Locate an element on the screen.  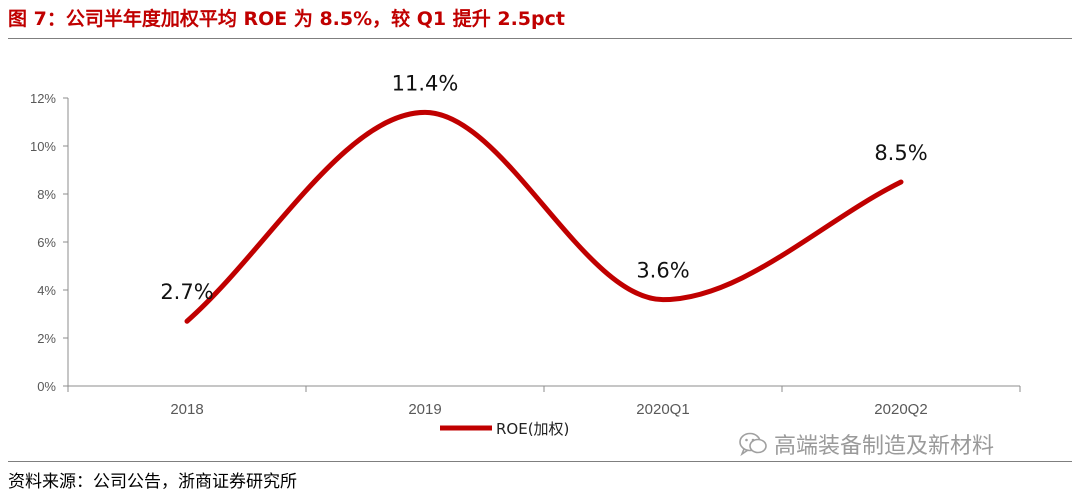
y-tick-label: 0% is located at coordinates (46, 386).